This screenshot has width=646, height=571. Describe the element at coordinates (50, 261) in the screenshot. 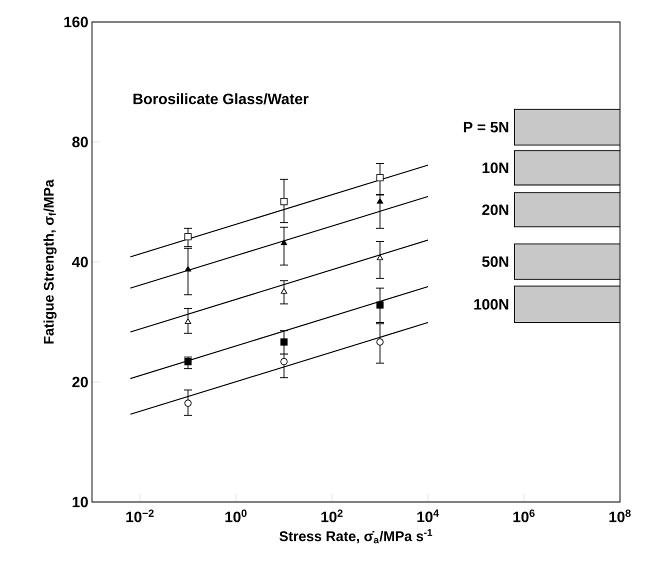

I see `y-axis-title: Fatigue Strength, σ$_{f}$/MPa` at that location.